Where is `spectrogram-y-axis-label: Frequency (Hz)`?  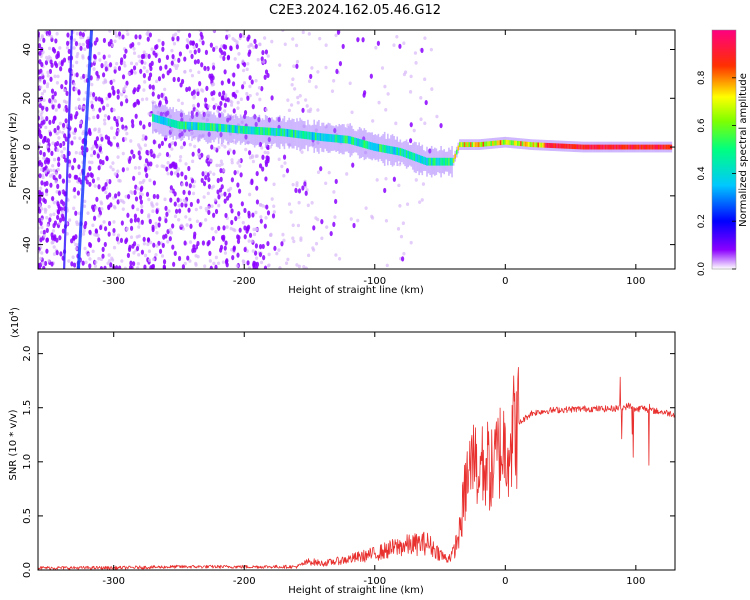
spectrogram-y-axis-label: Frequency (Hz) is located at coordinates (13, 150).